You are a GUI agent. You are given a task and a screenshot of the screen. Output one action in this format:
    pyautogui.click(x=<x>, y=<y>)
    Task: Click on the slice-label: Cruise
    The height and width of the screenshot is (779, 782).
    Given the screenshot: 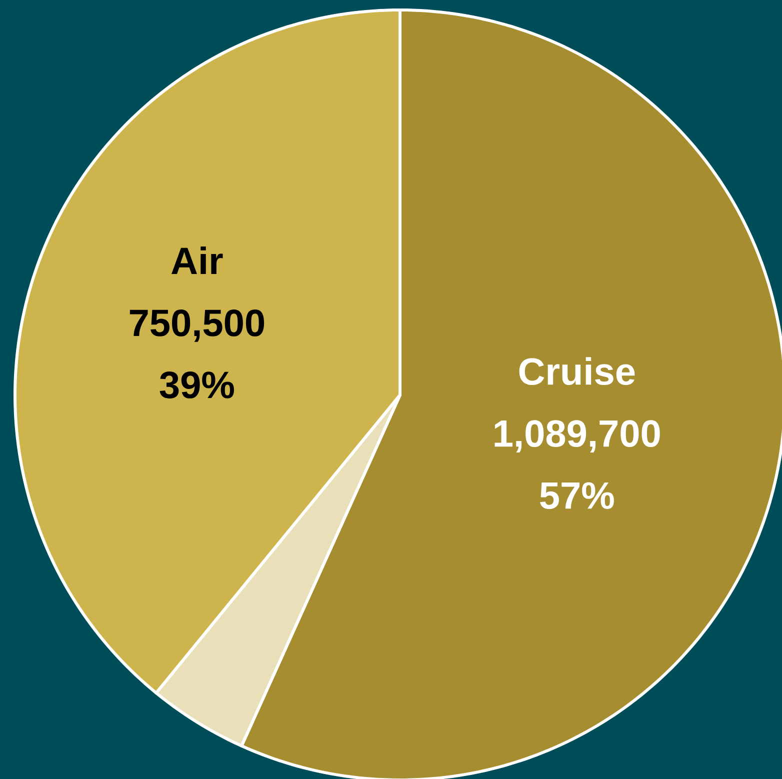 What is the action you would take?
    pyautogui.click(x=577, y=371)
    